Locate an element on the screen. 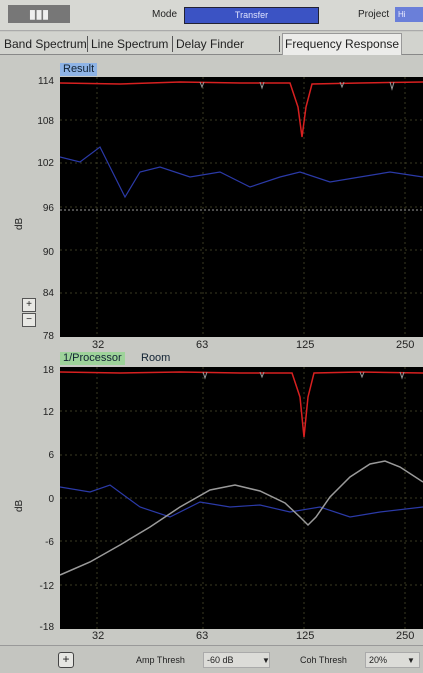 The width and height of the screenshot is (423, 673). y-tick: 90 is located at coordinates (48, 252).